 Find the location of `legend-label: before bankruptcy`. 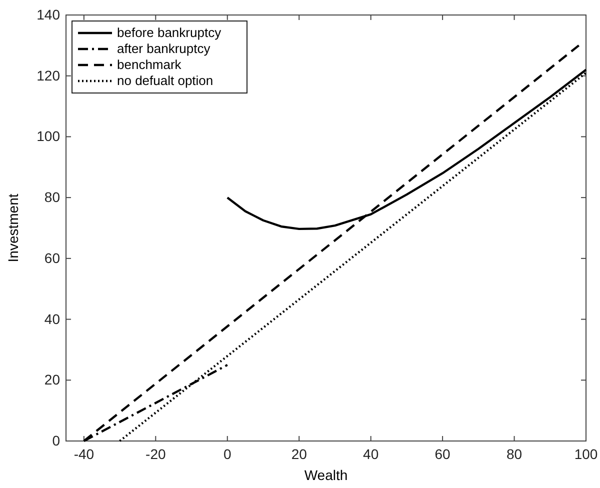

legend-label: before bankruptcy is located at coordinates (169, 32).